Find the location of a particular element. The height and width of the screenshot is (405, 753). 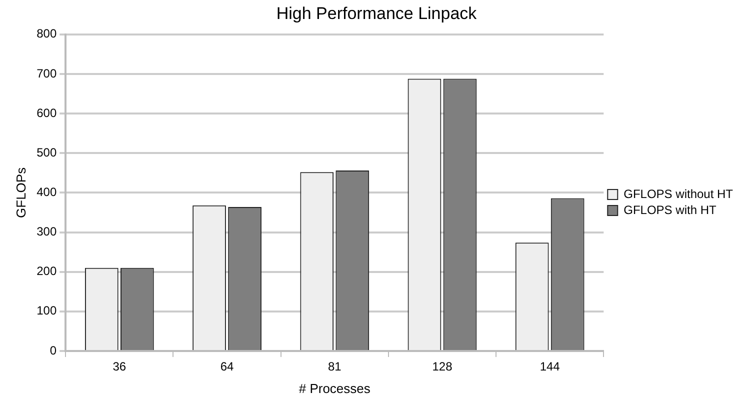

y-tick-label: 600 is located at coordinates (46, 113).